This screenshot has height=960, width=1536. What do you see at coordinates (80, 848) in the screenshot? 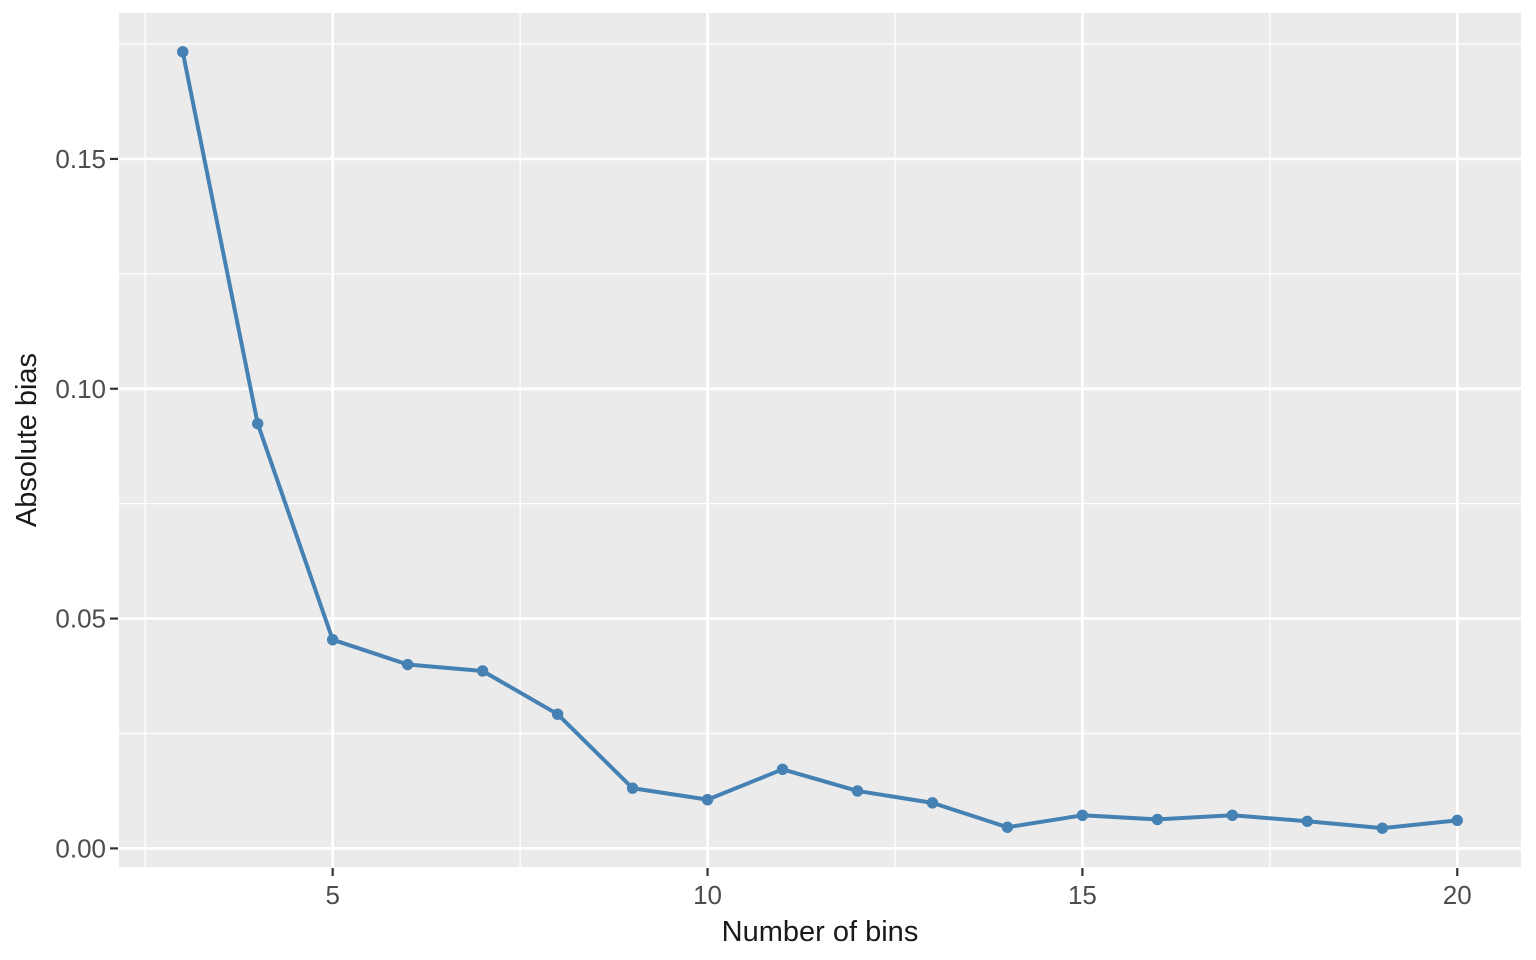
I see `y-tick-label: 0.00` at bounding box center [80, 848].